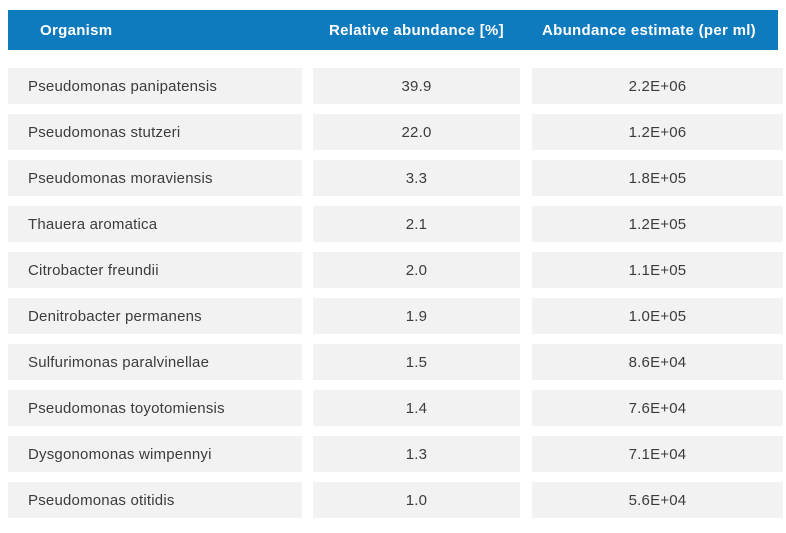 The width and height of the screenshot is (786, 533). I want to click on relative-abundance-cell: 1.0, so click(416, 500).